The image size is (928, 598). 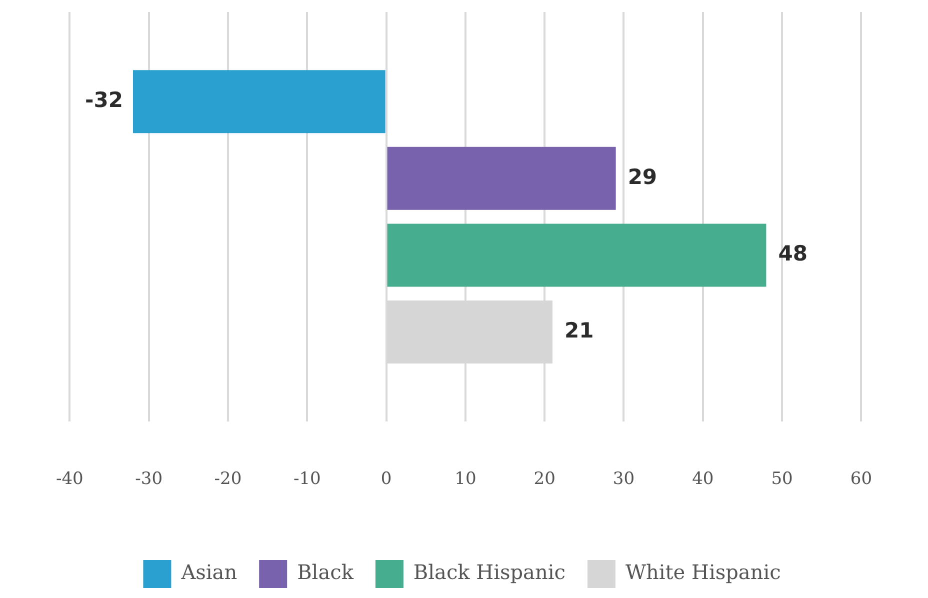 What do you see at coordinates (386, 479) in the screenshot?
I see `x-tick-label: 0` at bounding box center [386, 479].